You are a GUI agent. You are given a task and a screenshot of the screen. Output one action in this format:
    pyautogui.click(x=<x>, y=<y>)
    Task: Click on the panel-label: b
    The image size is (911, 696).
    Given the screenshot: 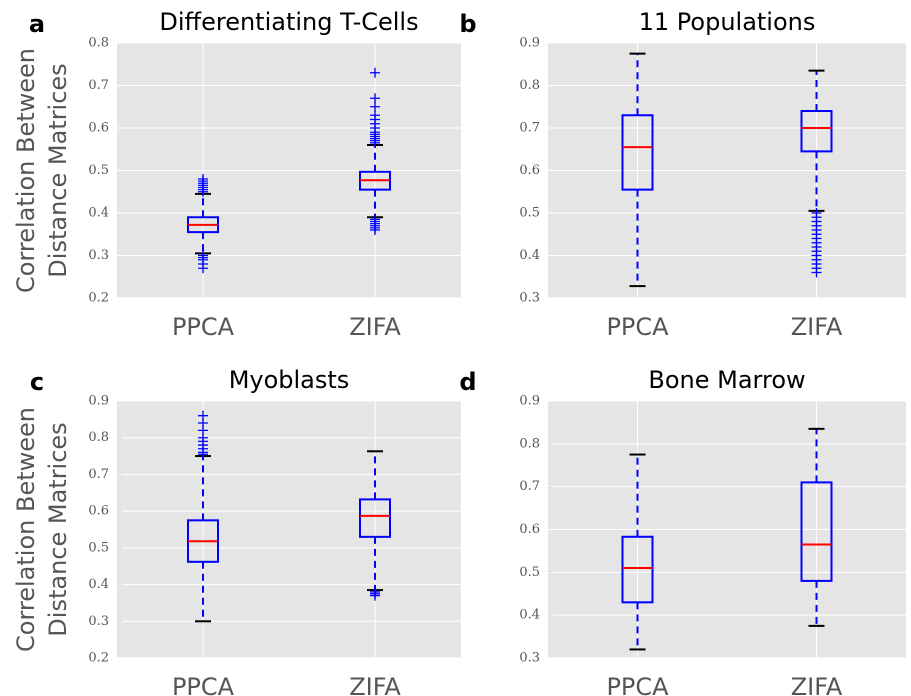 What is the action you would take?
    pyautogui.click(x=467, y=24)
    